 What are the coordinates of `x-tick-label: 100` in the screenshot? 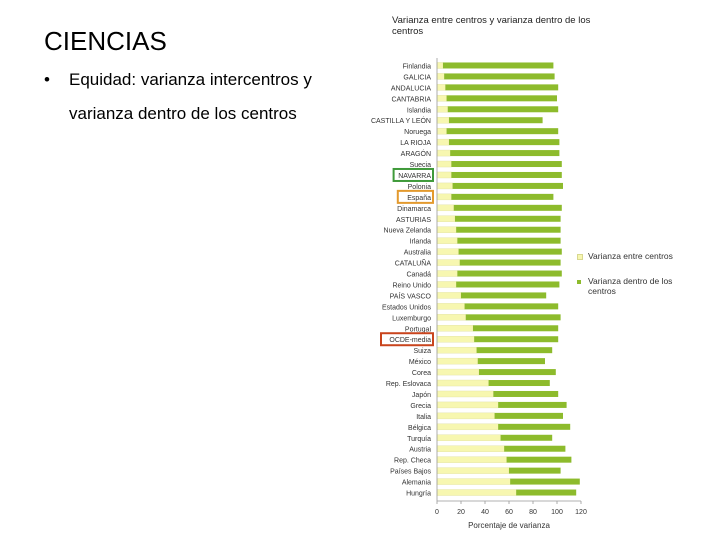 It's located at (557, 512).